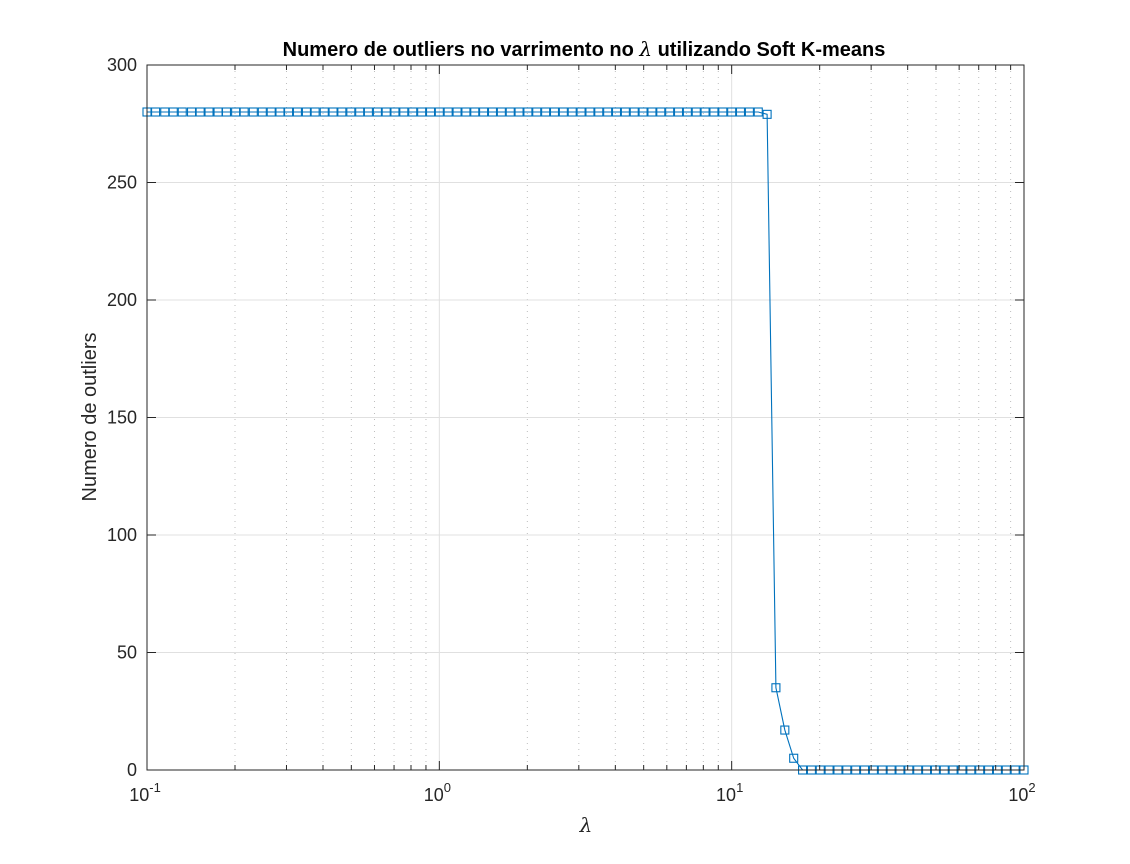 Image resolution: width=1130 pixels, height=864 pixels. Describe the element at coordinates (122, 183) in the screenshot. I see `y-tick-label: 250` at that location.